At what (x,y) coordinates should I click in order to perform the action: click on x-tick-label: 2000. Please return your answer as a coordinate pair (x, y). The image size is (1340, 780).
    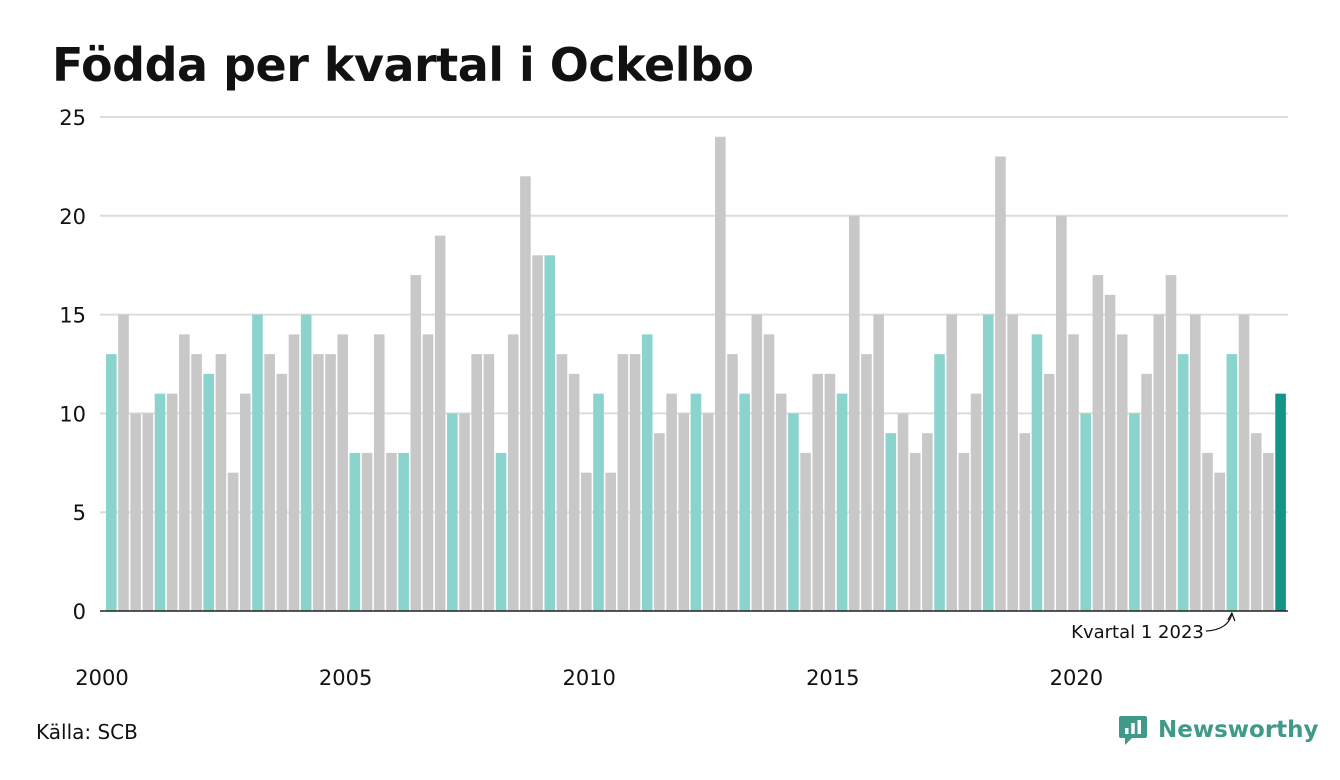
    Looking at the image, I should click on (101, 678).